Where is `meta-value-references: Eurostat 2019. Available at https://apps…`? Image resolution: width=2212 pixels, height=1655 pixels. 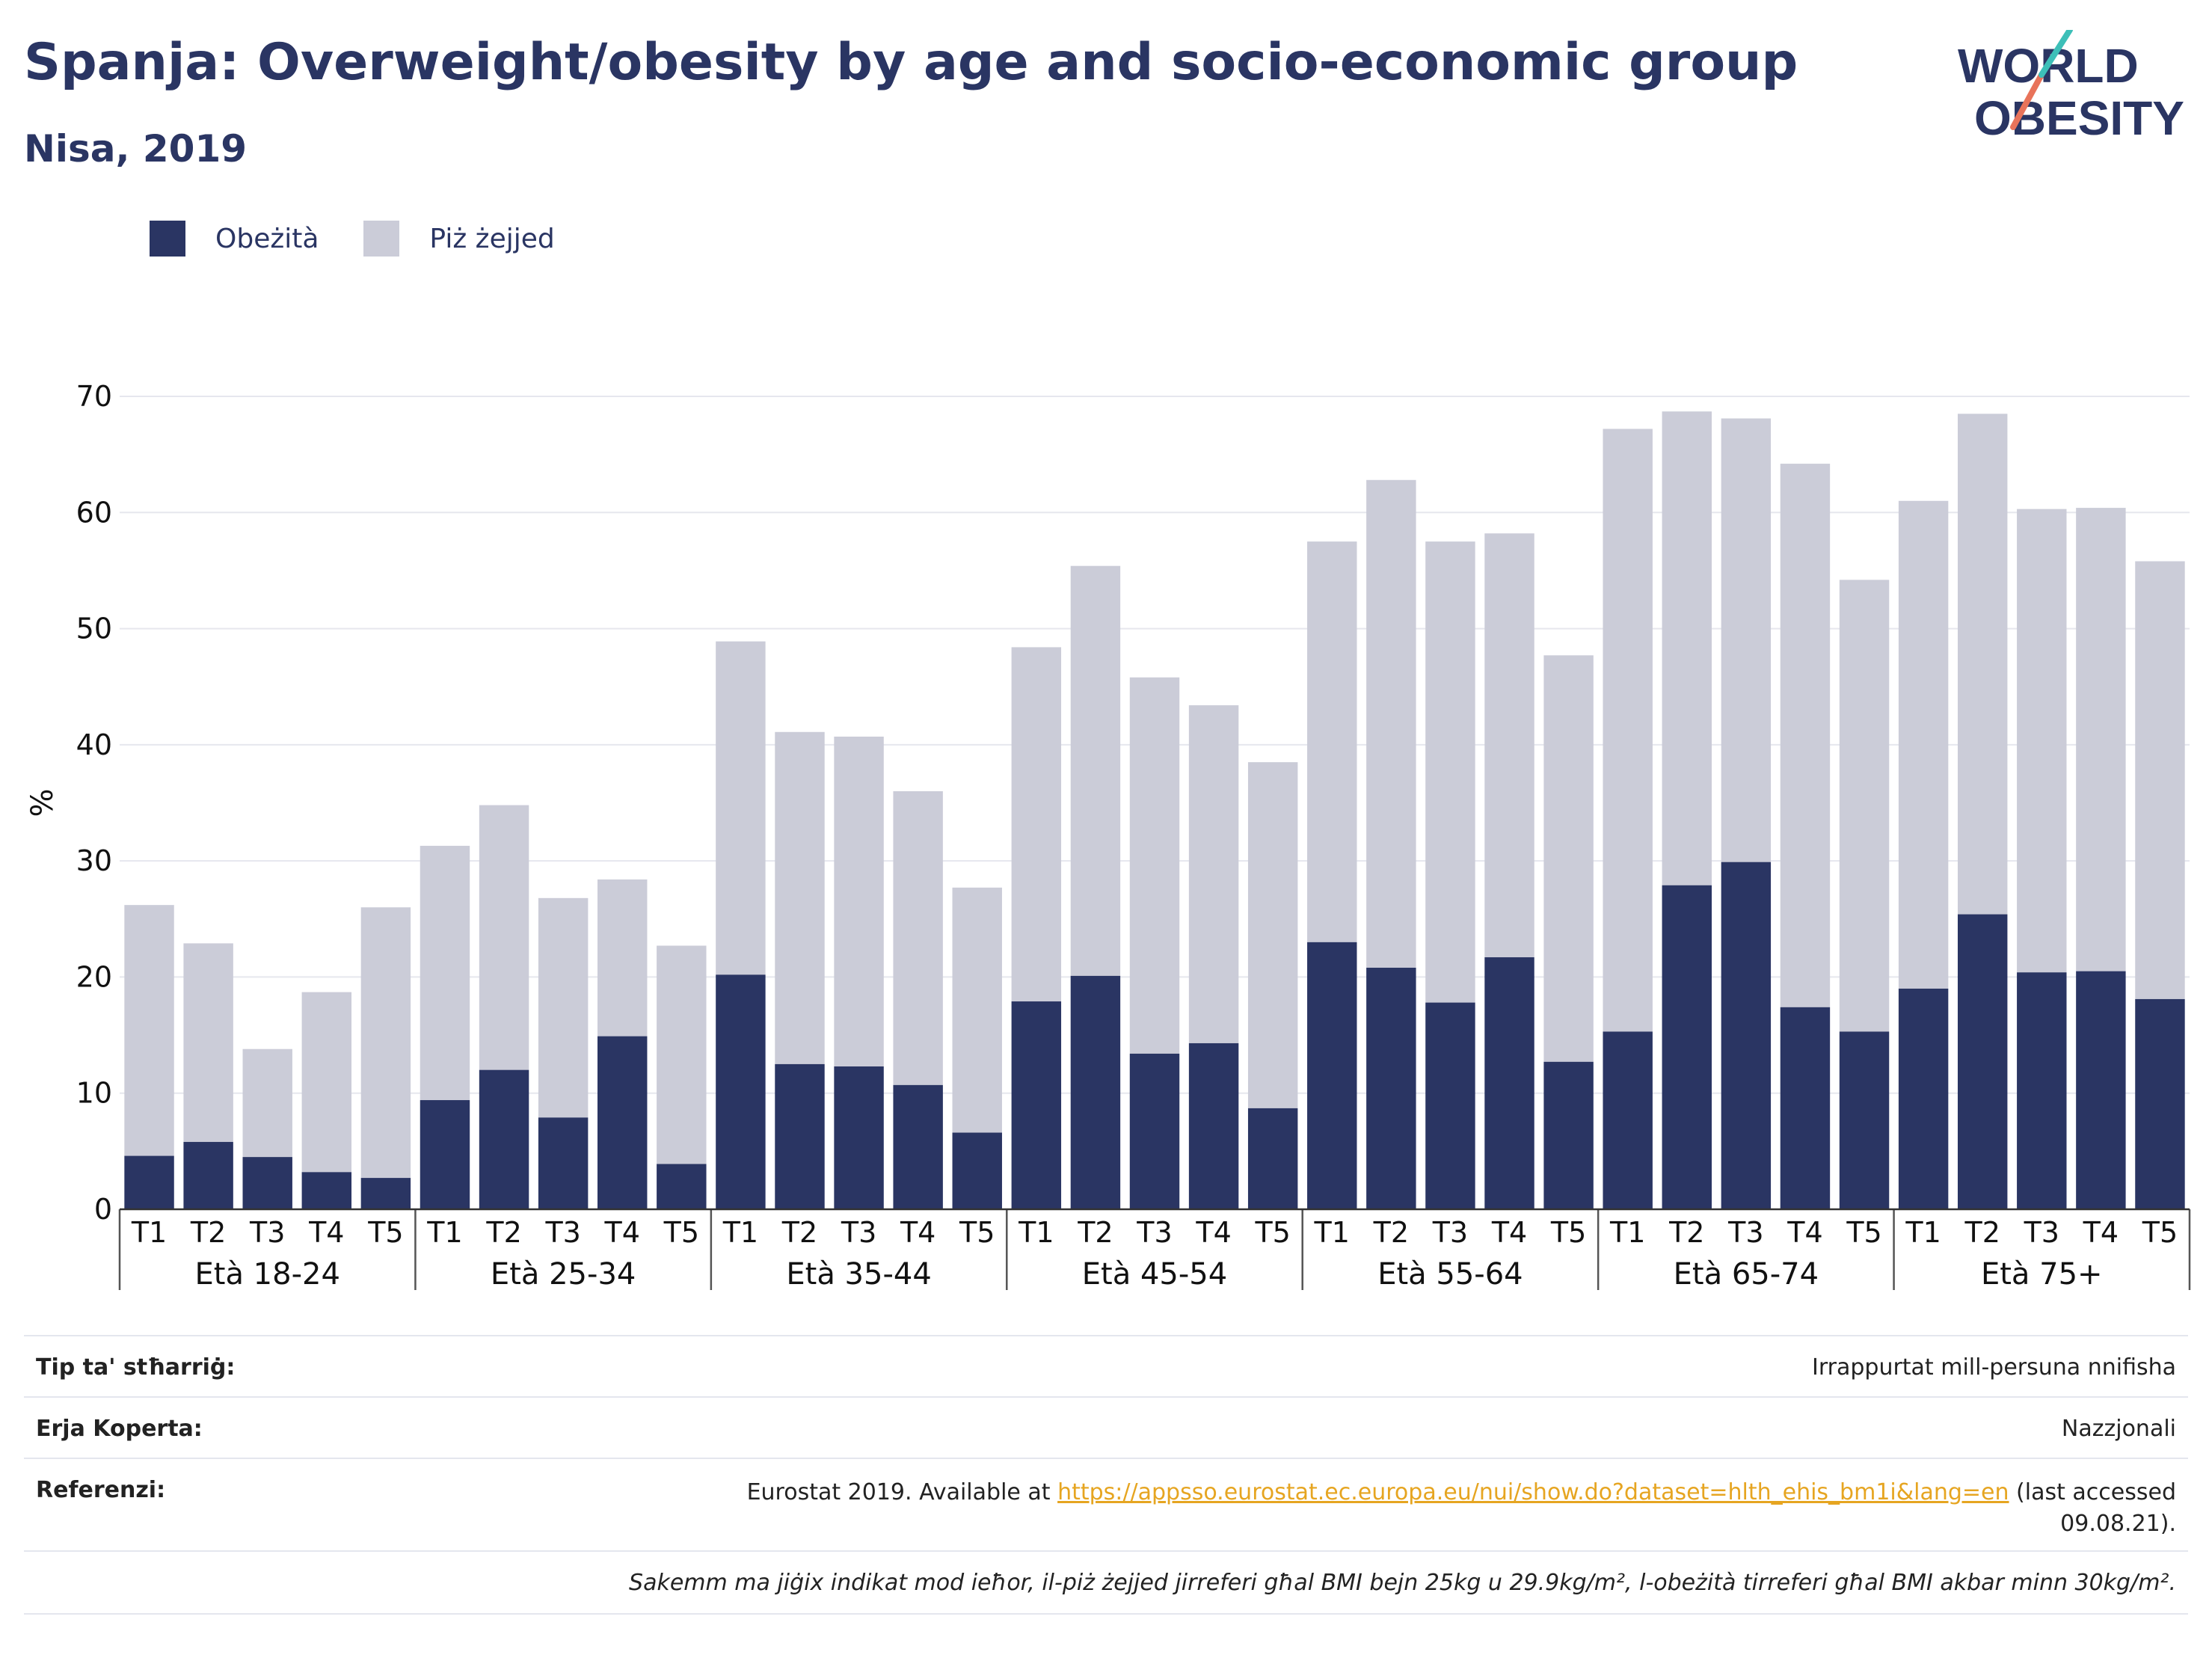 meta-value-references: Eurostat 2019. Available at https://apps… is located at coordinates (1461, 1508).